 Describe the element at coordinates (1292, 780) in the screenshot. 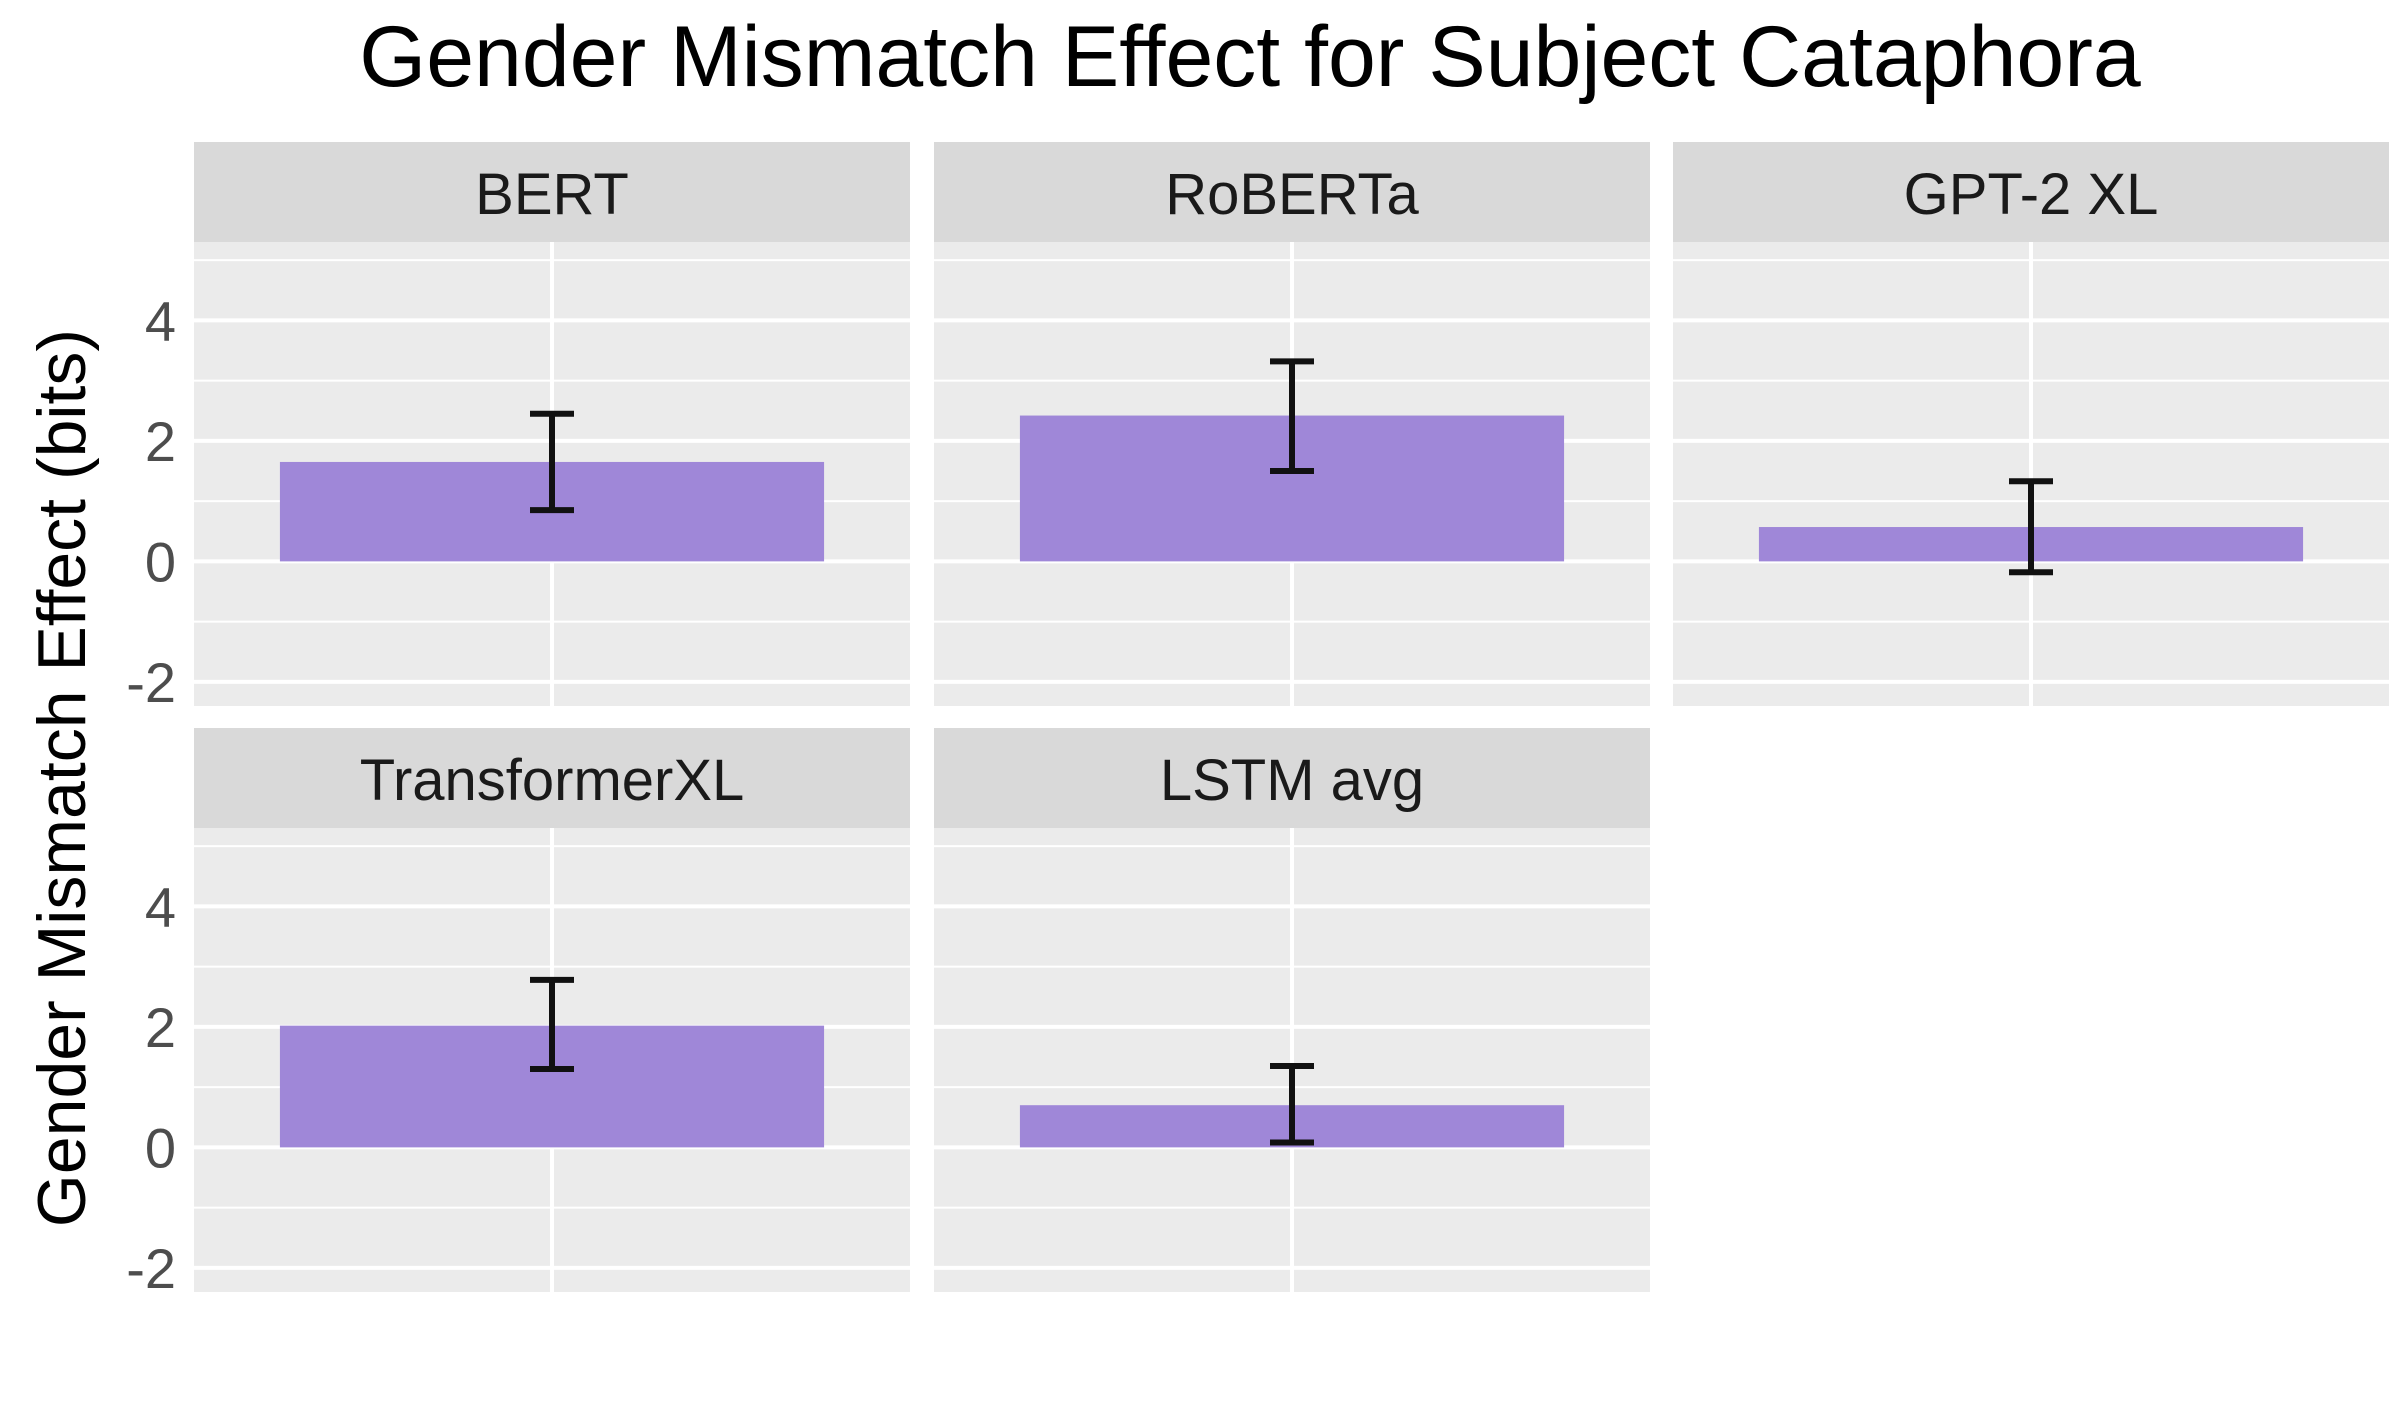

I see `facet-strip-label: LSTM avg` at that location.